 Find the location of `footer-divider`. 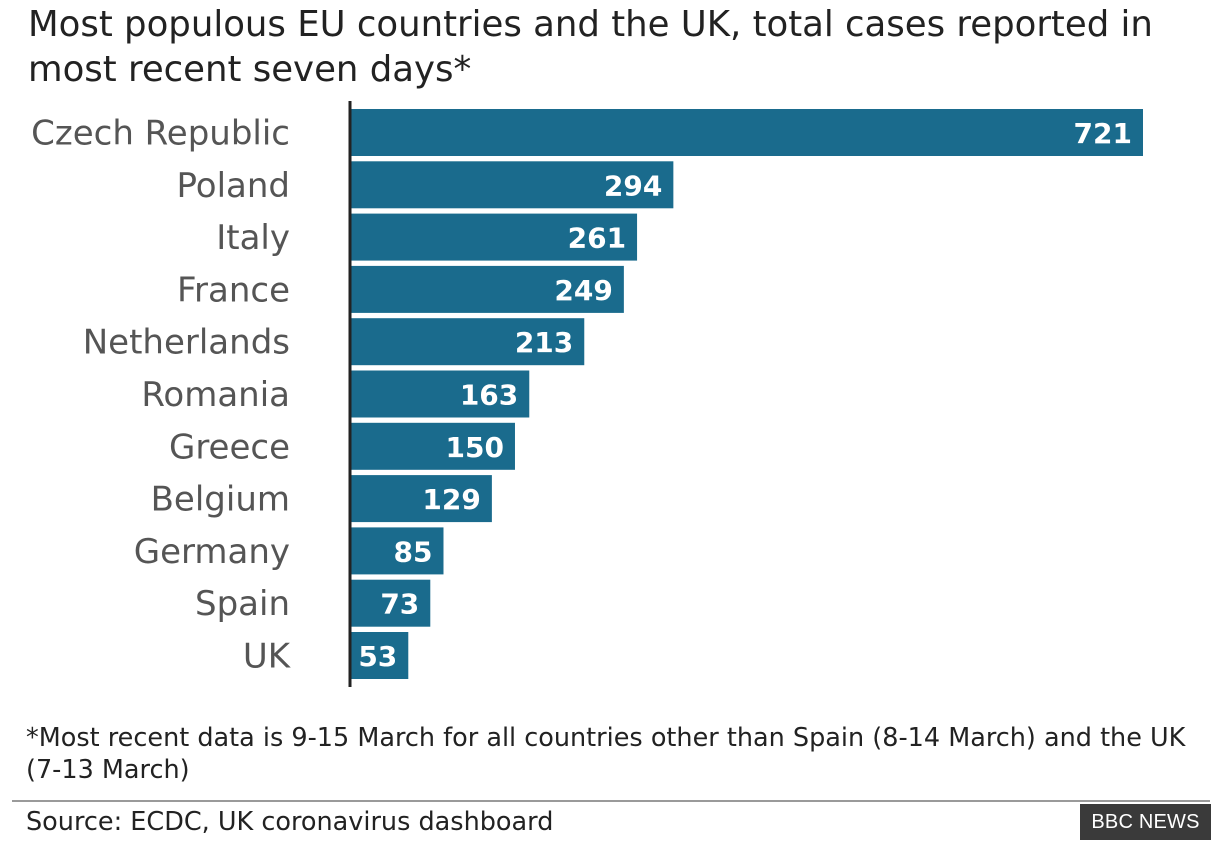

footer-divider is located at coordinates (611, 801).